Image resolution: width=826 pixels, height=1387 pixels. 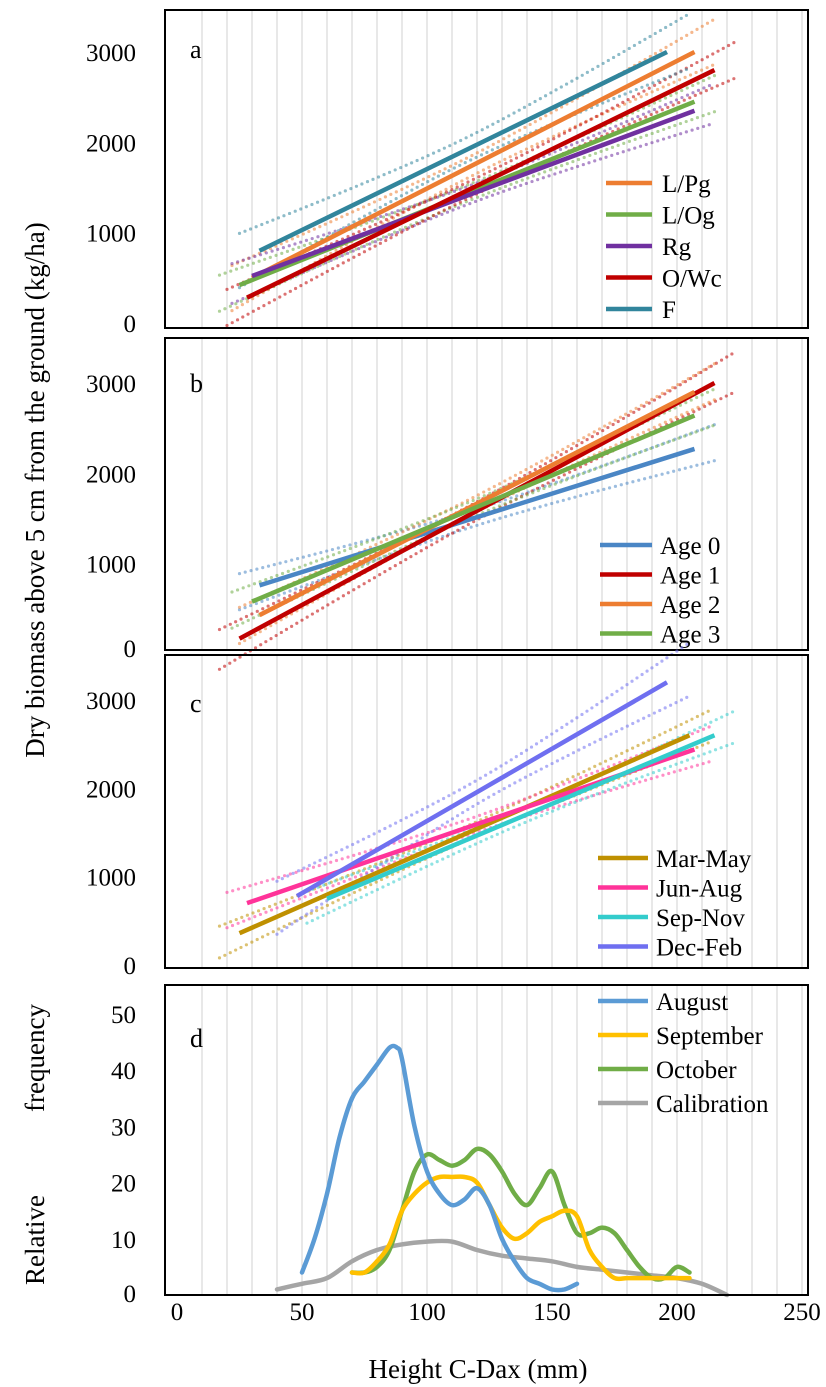 What do you see at coordinates (196, 383) in the screenshot?
I see `panel-letter: b` at bounding box center [196, 383].